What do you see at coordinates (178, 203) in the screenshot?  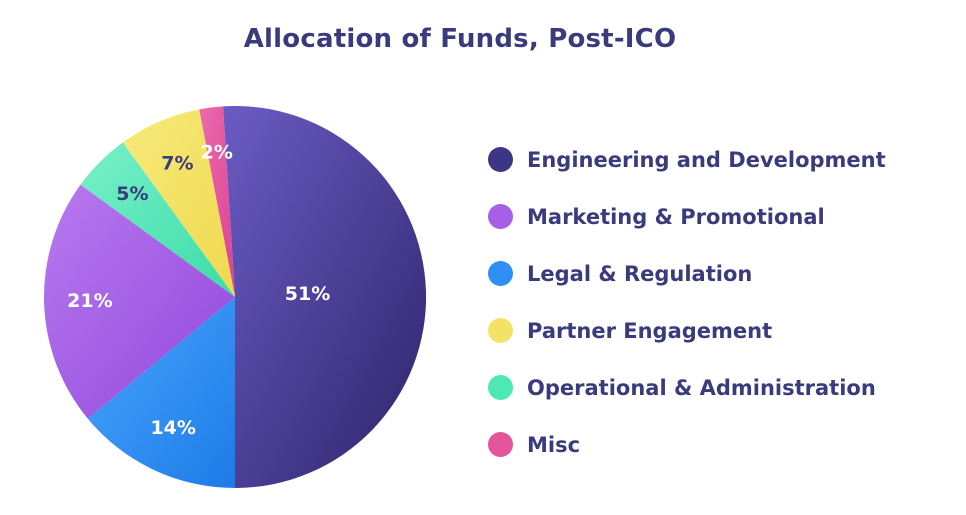 I see `pie-slice-partner-engagement` at bounding box center [178, 203].